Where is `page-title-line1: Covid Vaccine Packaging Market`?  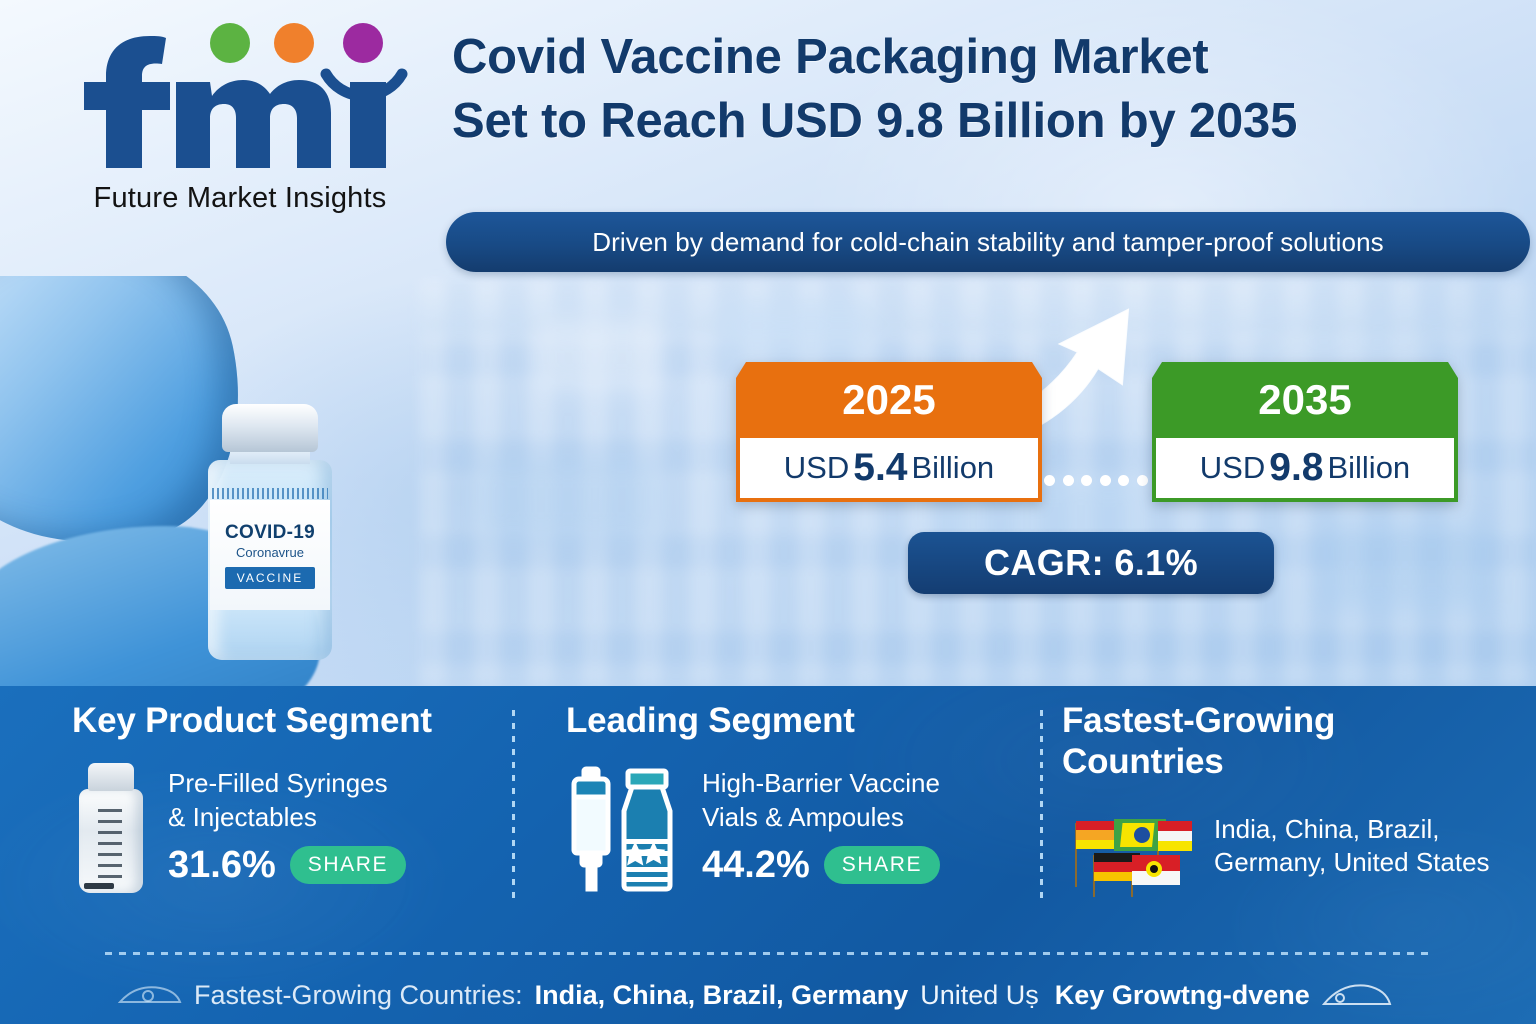 page-title-line1: Covid Vaccine Packaging Market is located at coordinates (830, 57).